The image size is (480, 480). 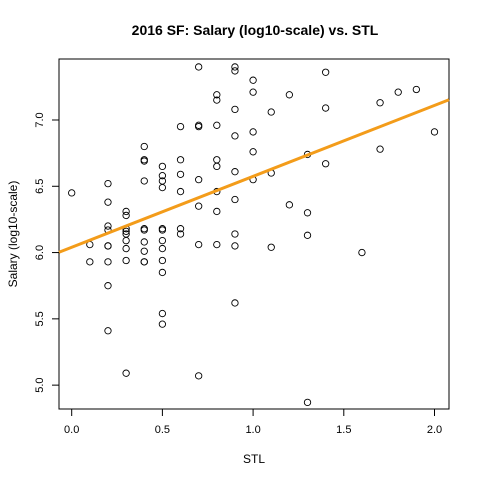 I want to click on x-tick-label: 2.0, so click(x=434, y=430).